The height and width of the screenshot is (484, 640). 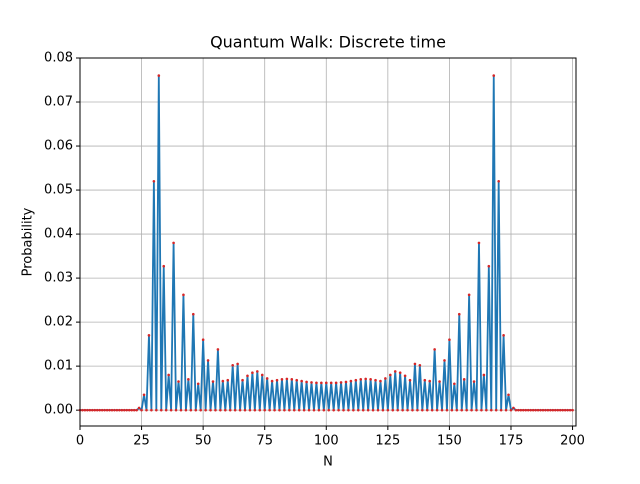 I want to click on x-tick-label: 125, so click(x=387, y=441).